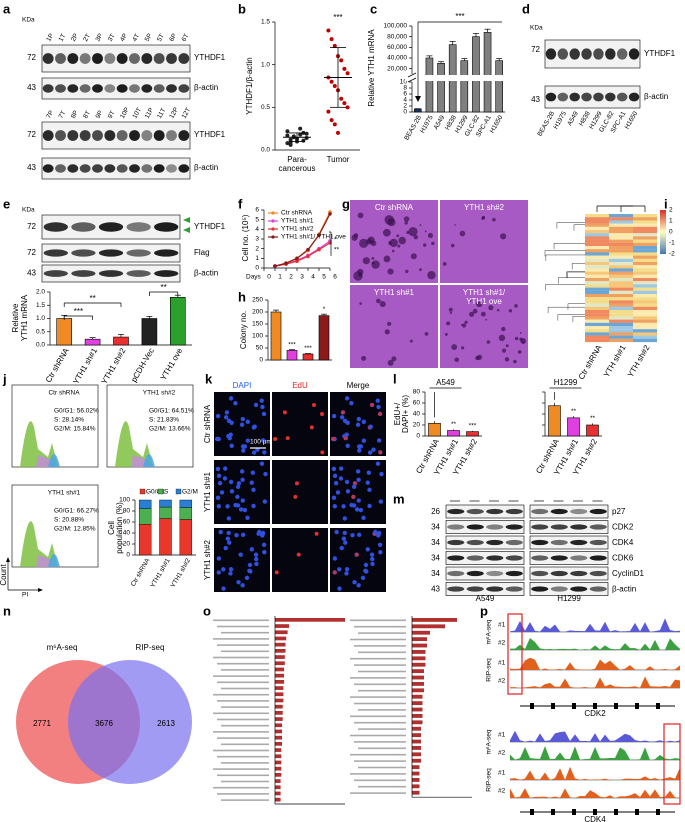 This screenshot has height=822, width=685. I want to click on legend-label: YTH1 sh#2, so click(297, 229).